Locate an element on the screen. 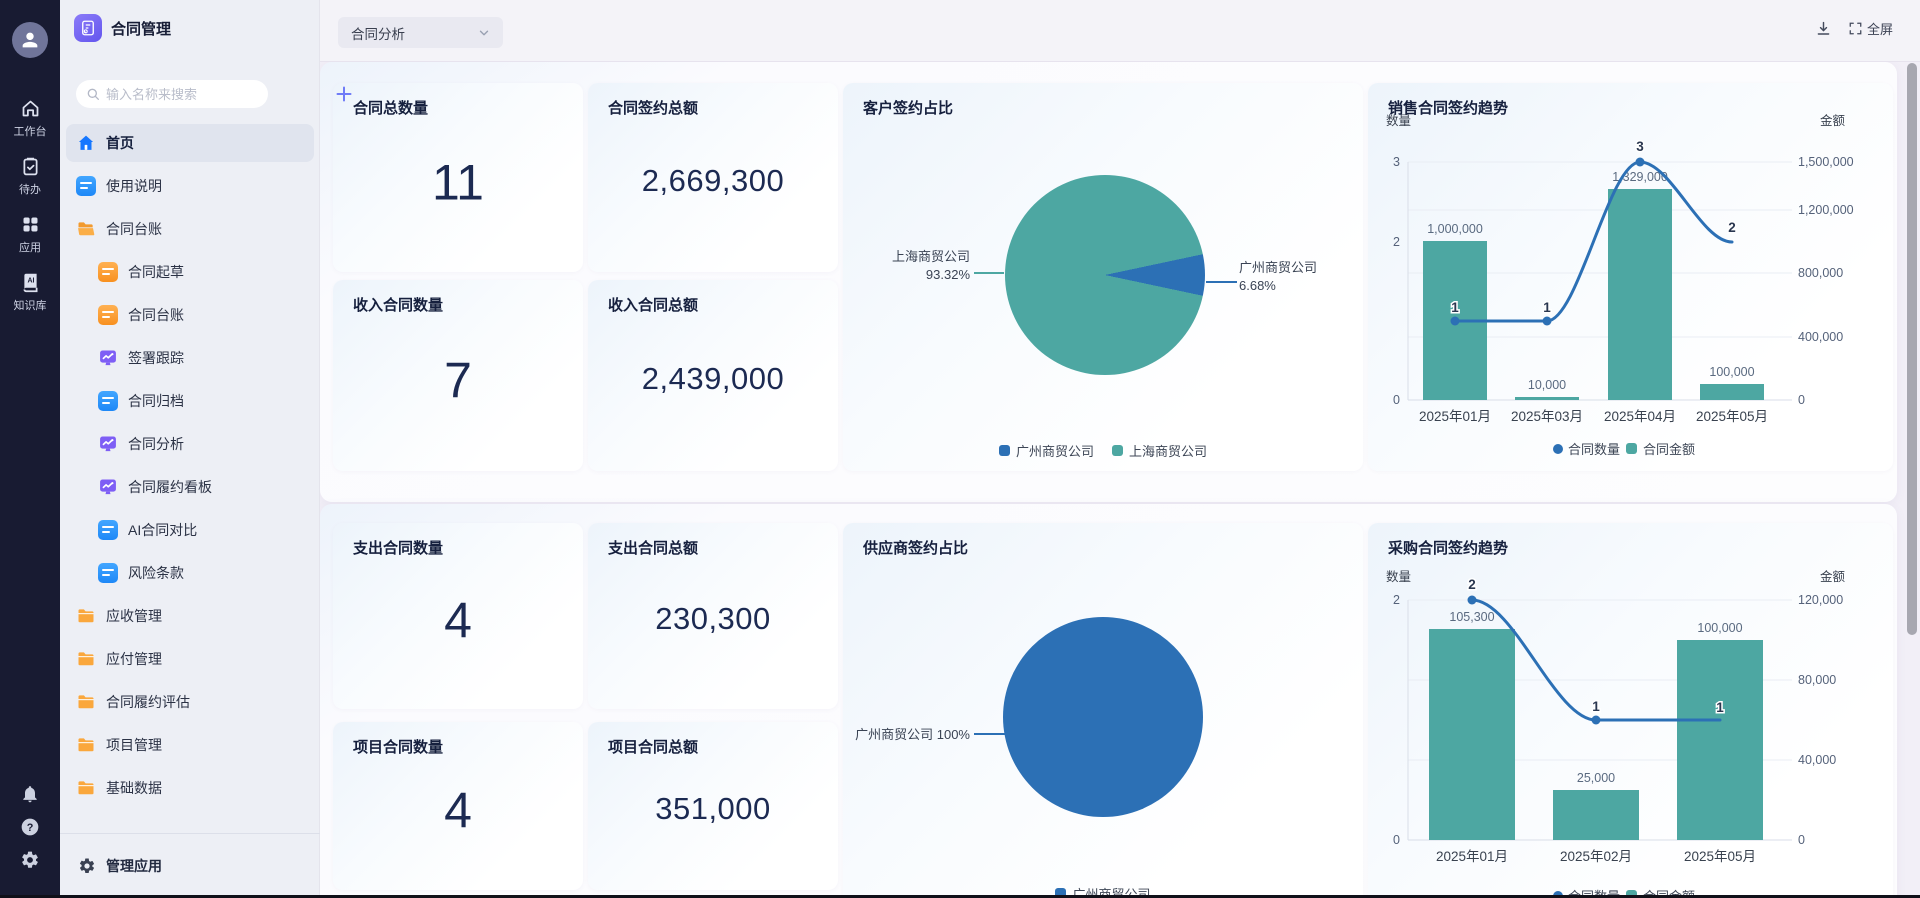 Image resolution: width=1920 pixels, height=898 pixels. svg-text: AI is located at coordinates (30, 281).